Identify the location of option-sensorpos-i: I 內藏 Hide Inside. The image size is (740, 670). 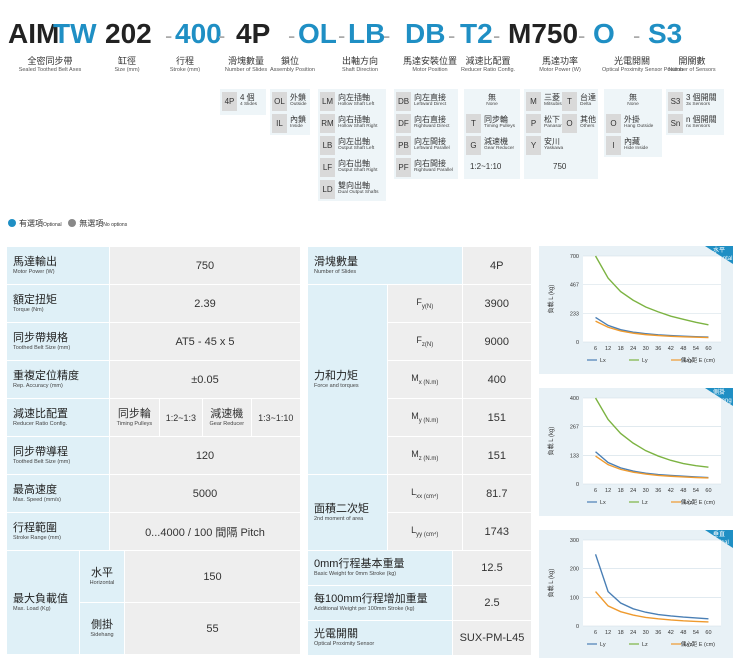
(627, 145).